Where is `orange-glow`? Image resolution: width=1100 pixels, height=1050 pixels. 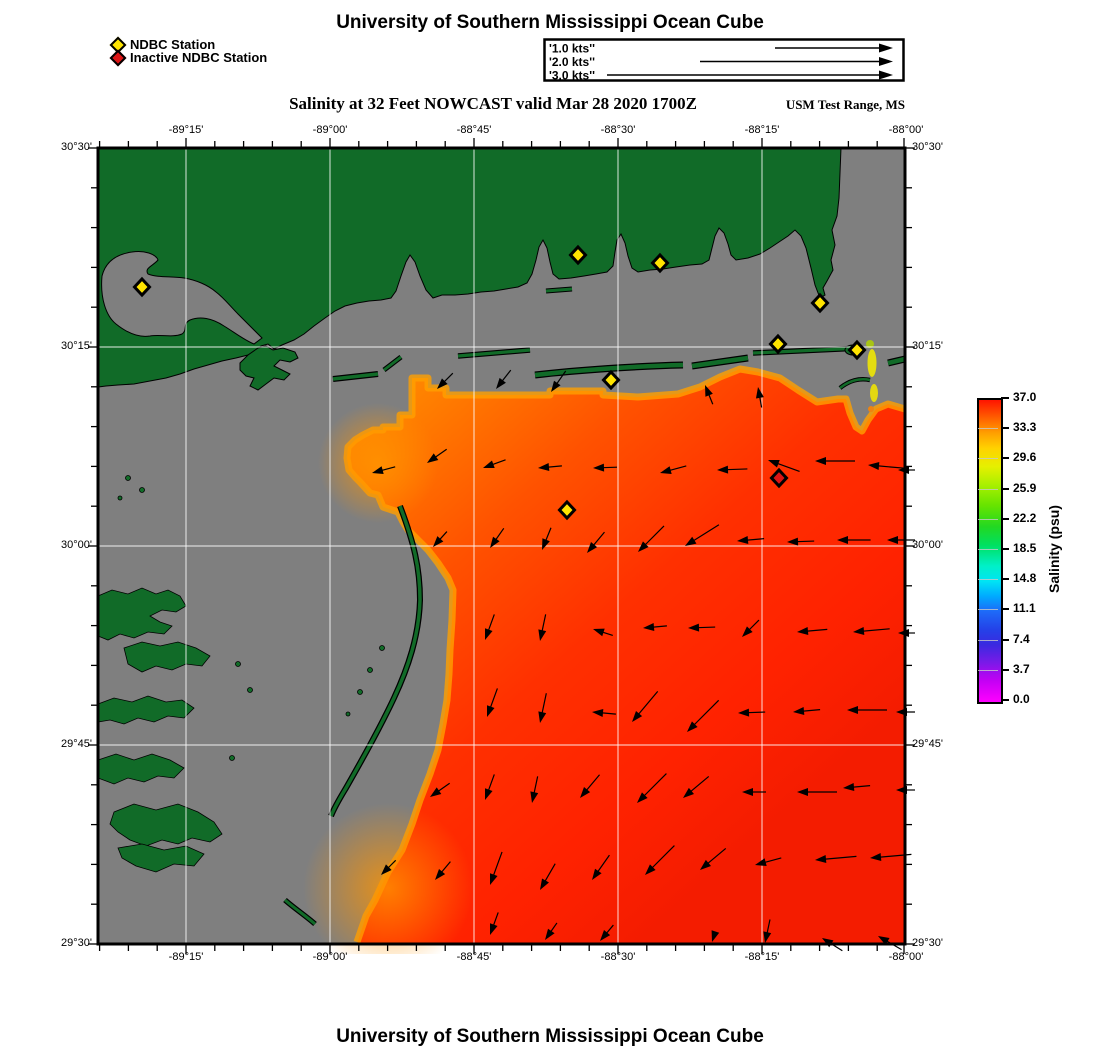
orange-glow is located at coordinates (378, 463).